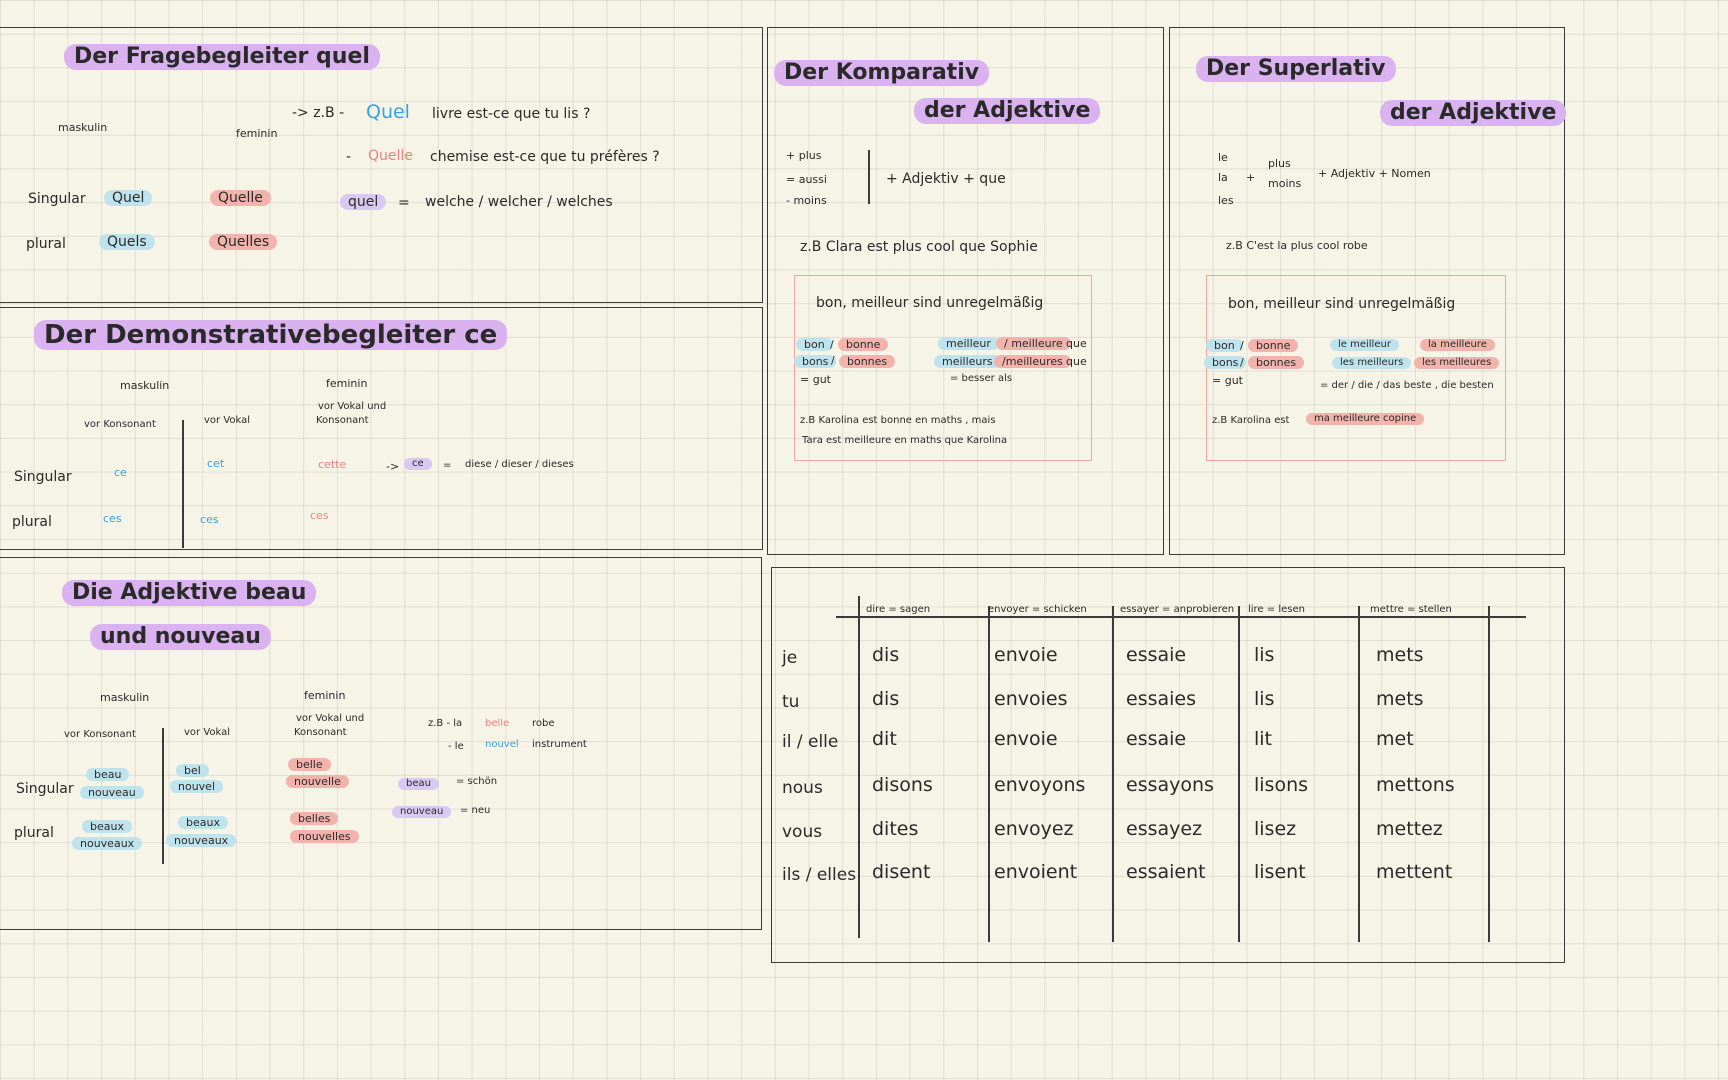  Describe the element at coordinates (502, 744) in the screenshot. I see `beau-example2-word: nouvel` at that location.